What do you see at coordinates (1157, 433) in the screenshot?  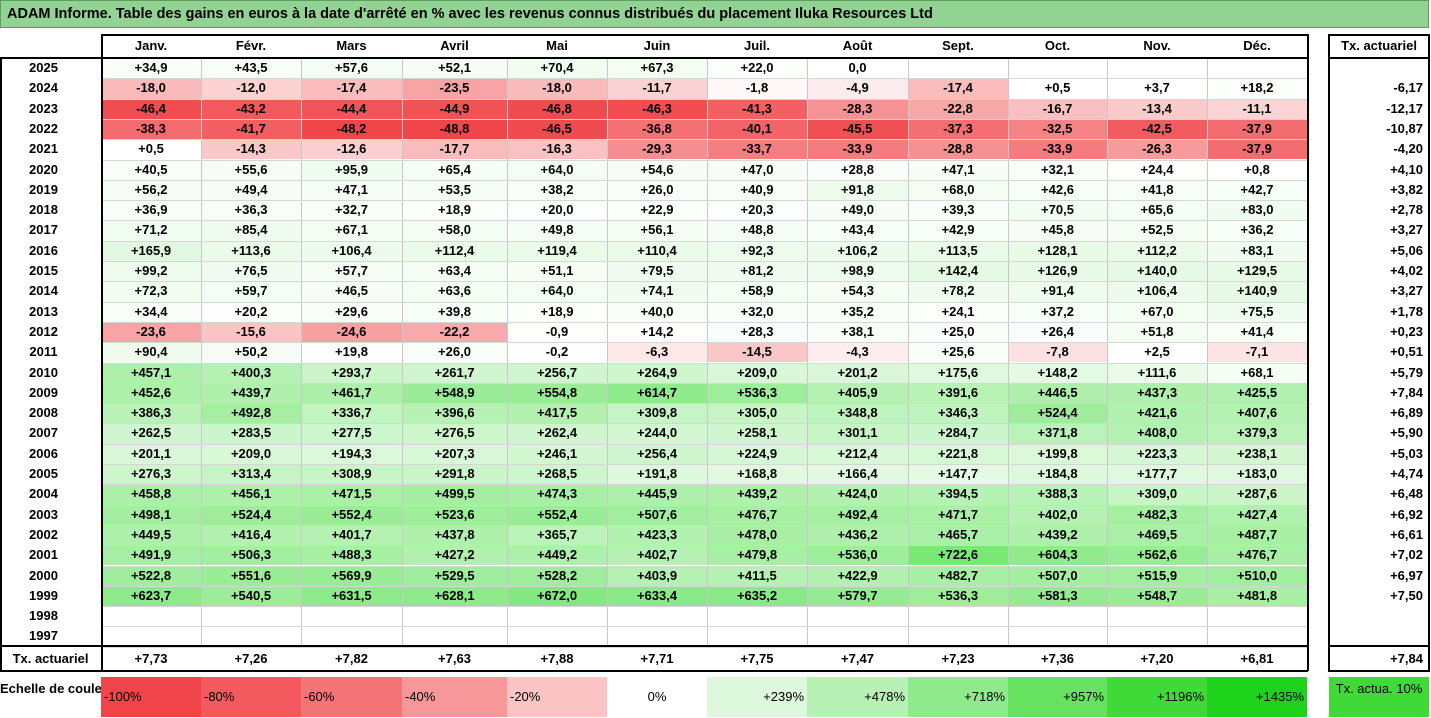 I see `table-cell: +408,0` at bounding box center [1157, 433].